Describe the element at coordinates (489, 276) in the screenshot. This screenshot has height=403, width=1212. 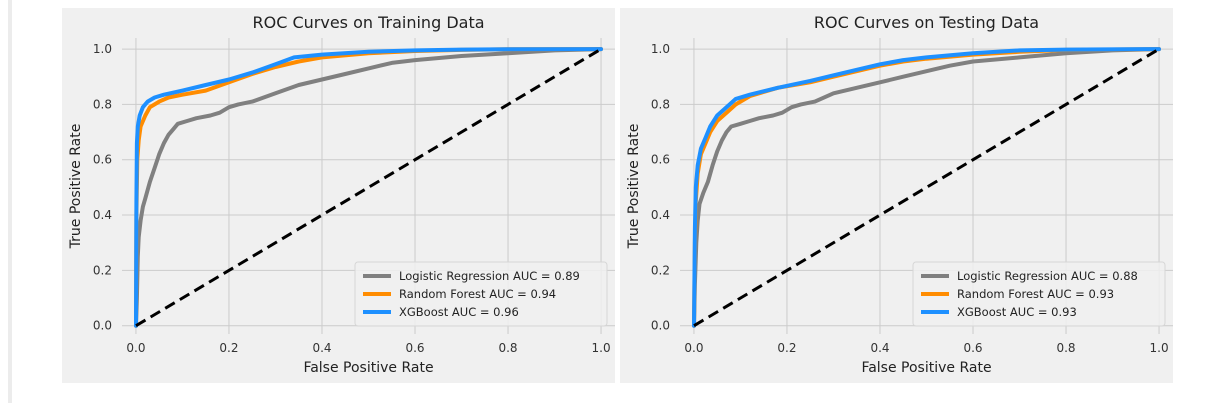
I see `legend-entry: Logistic Regression AUC = 0.89` at that location.